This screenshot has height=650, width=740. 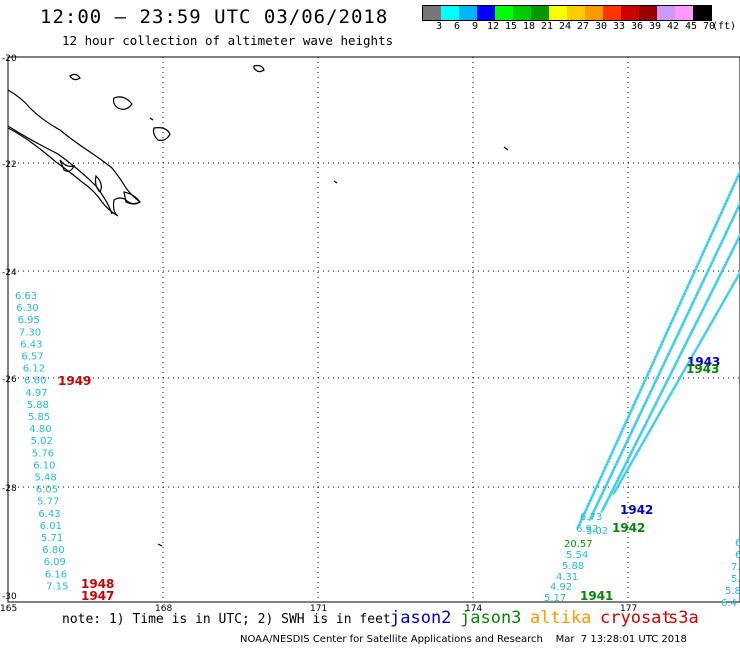 I want to click on track-time-label: 1949, so click(x=74, y=381).